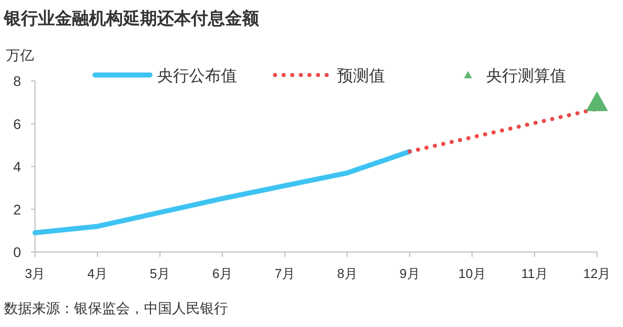 The image size is (623, 327). I want to click on source-note: 数据来源：银保监会，中国人民银行, so click(116, 308).